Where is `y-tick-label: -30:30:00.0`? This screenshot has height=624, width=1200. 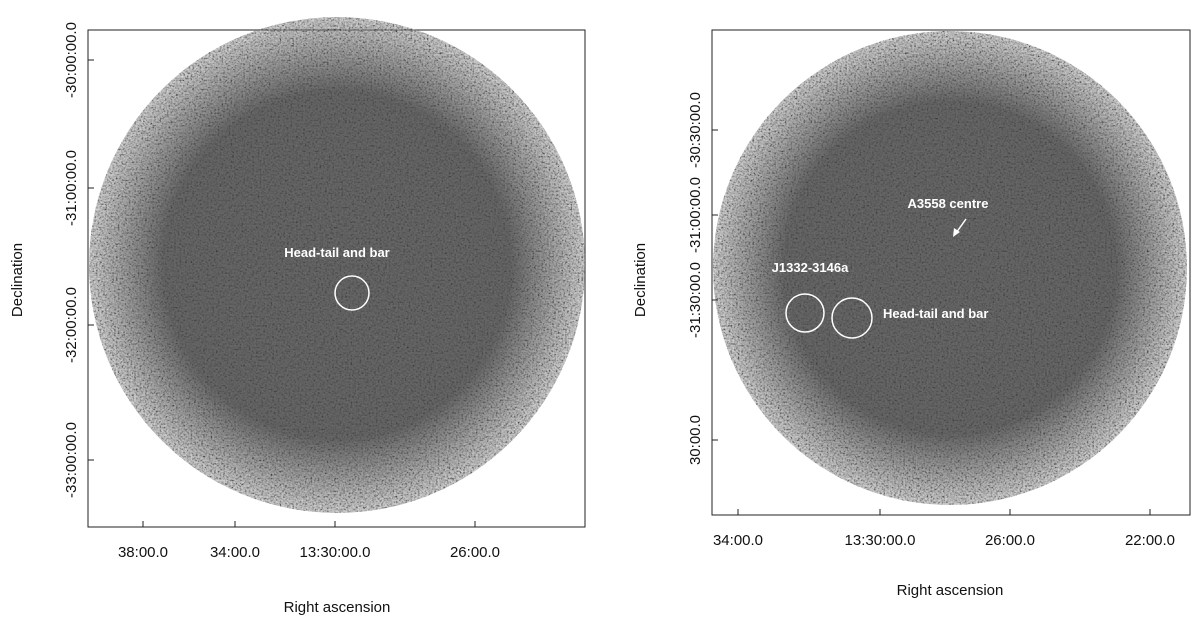 y-tick-label: -30:30:00.0 is located at coordinates (695, 130).